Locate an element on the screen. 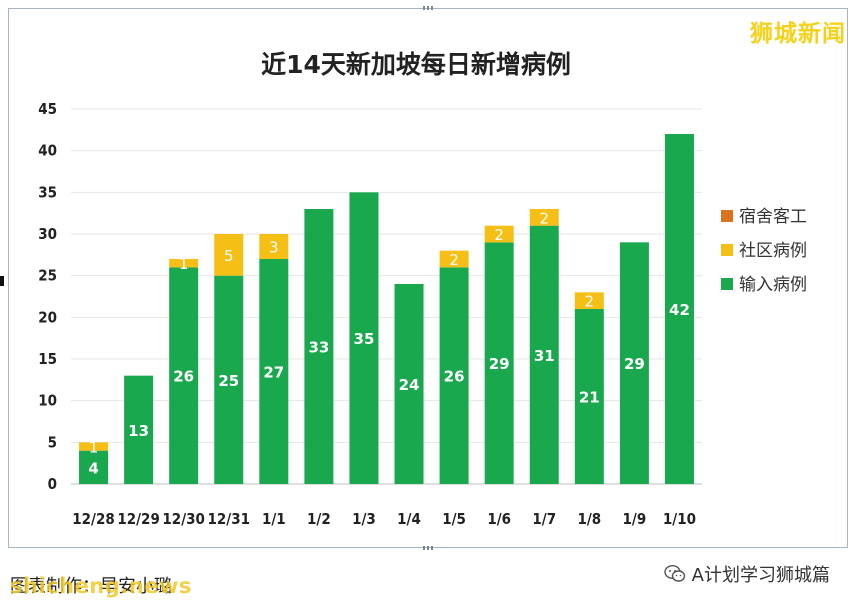 Image resolution: width=856 pixels, height=607 pixels. data-label: 24 is located at coordinates (409, 385).